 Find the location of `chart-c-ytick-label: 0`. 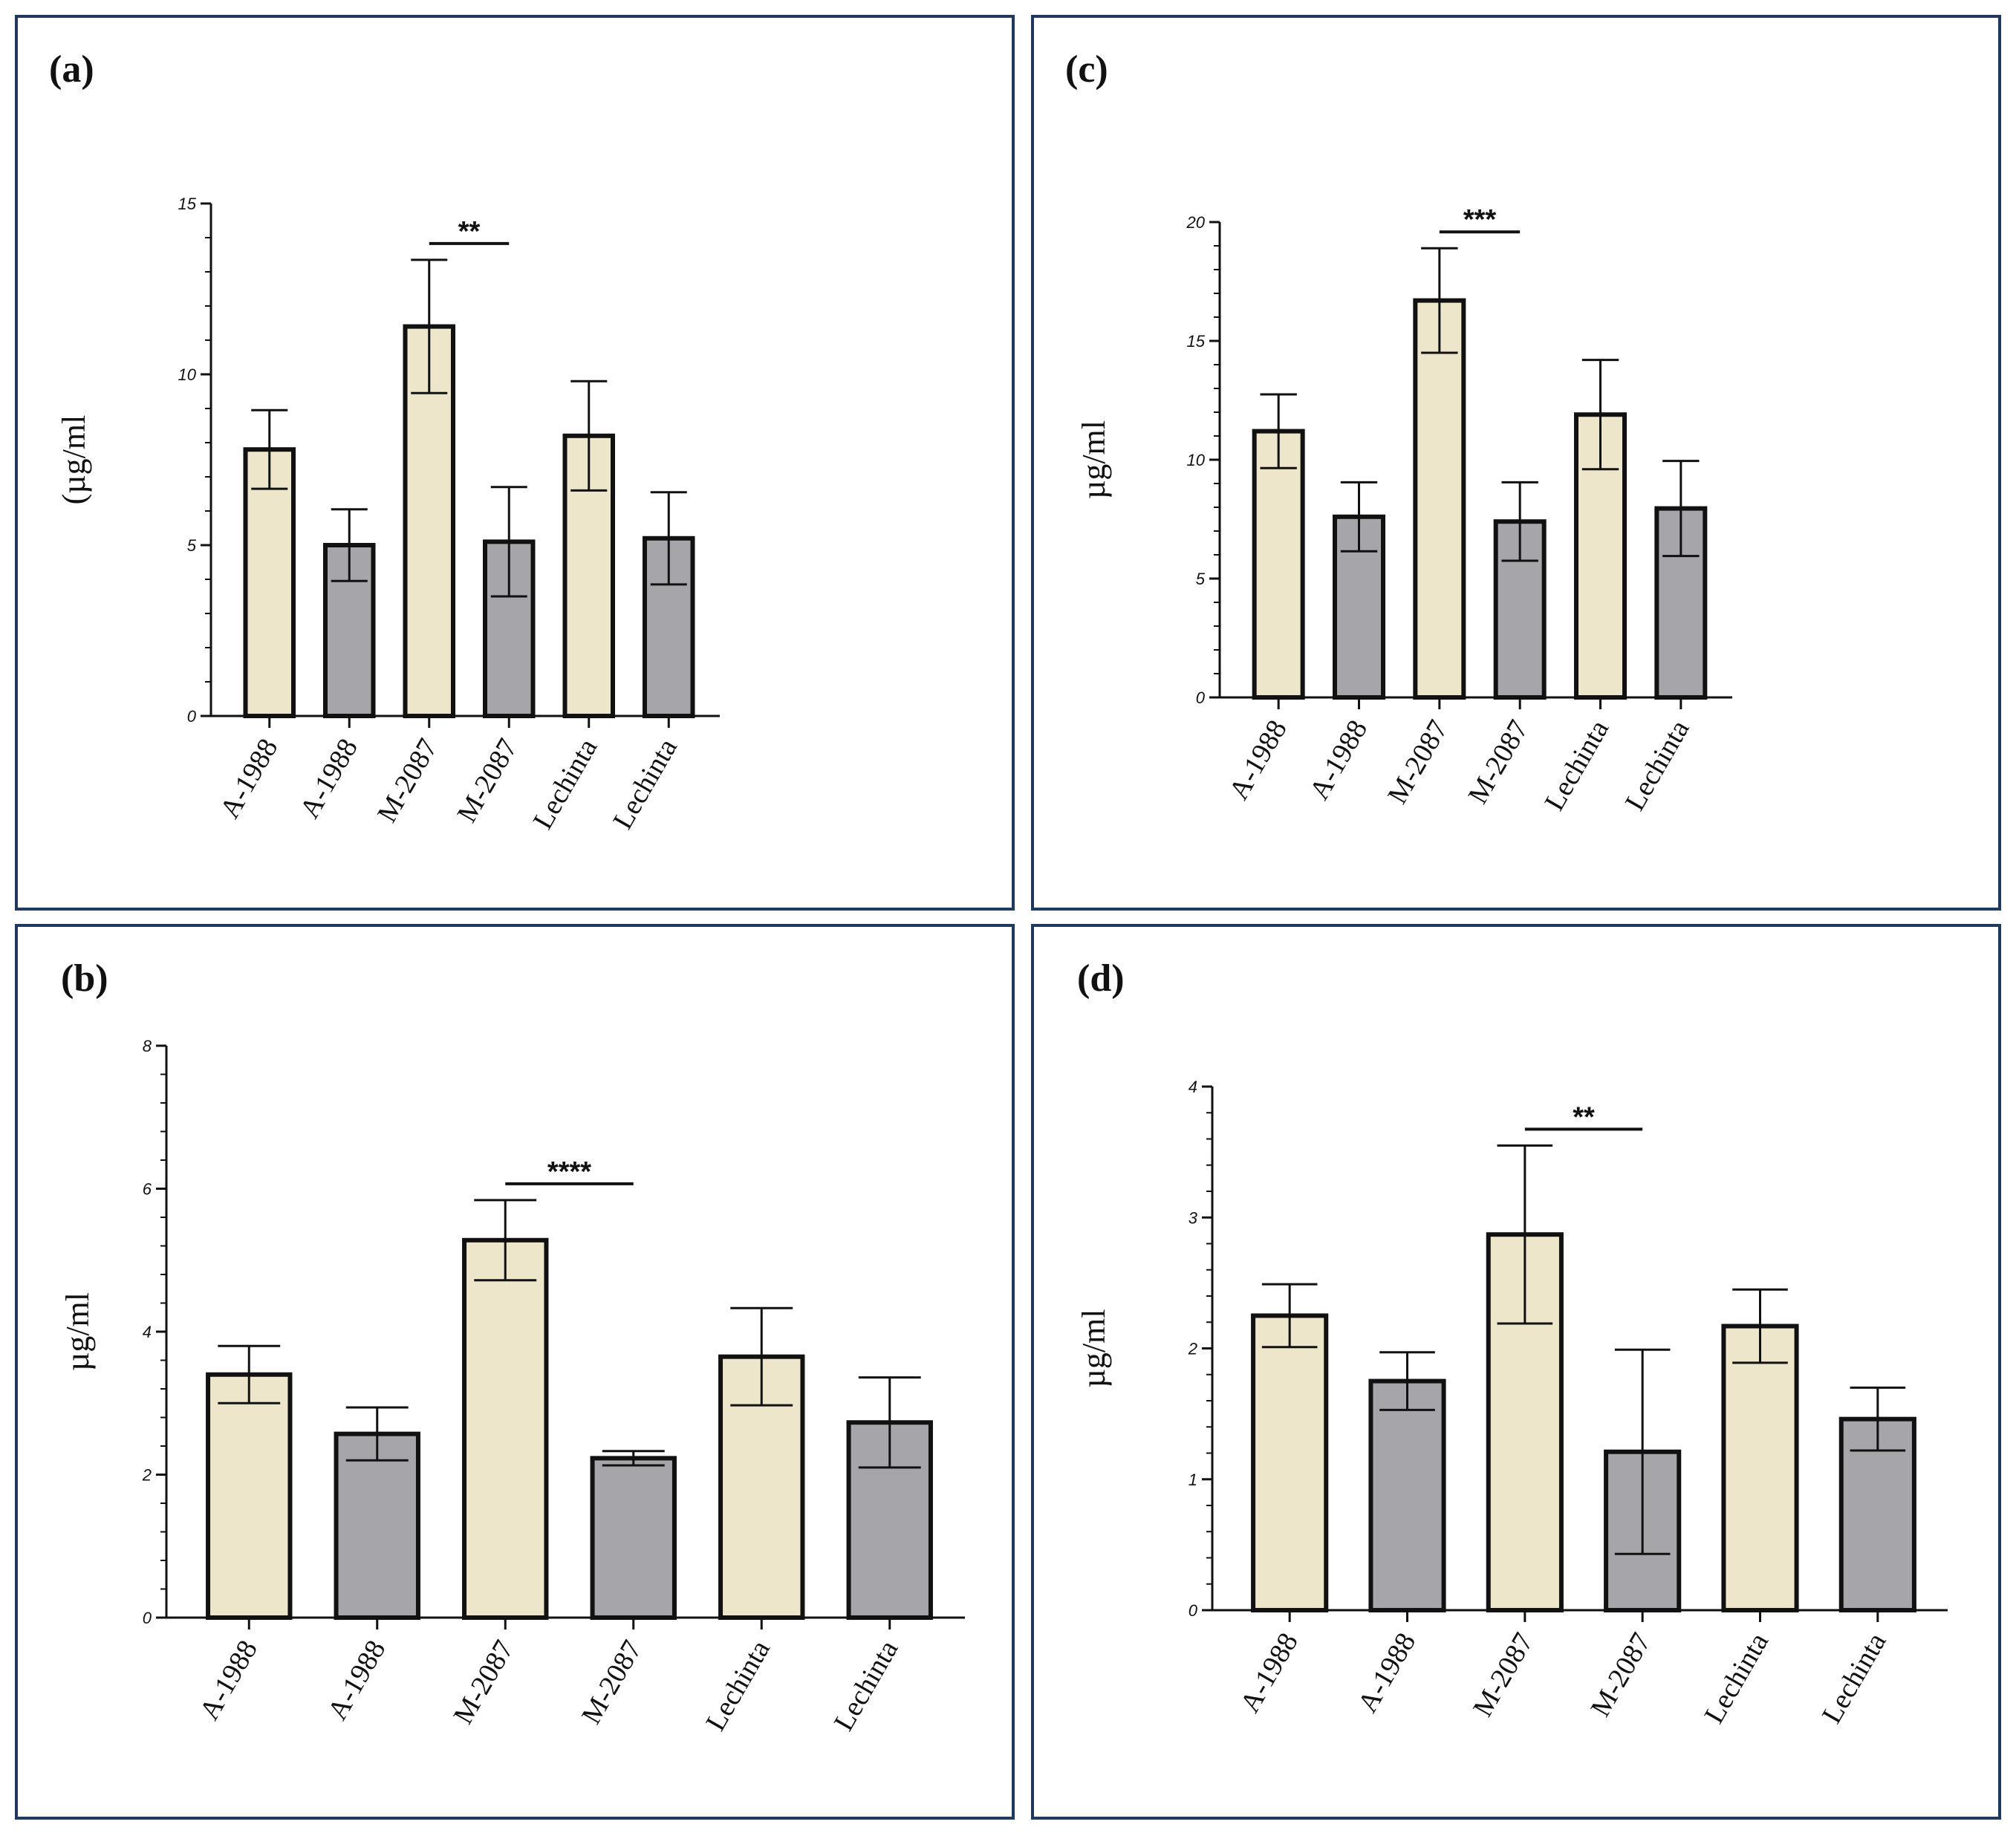

chart-c-ytick-label: 0 is located at coordinates (1201, 697).